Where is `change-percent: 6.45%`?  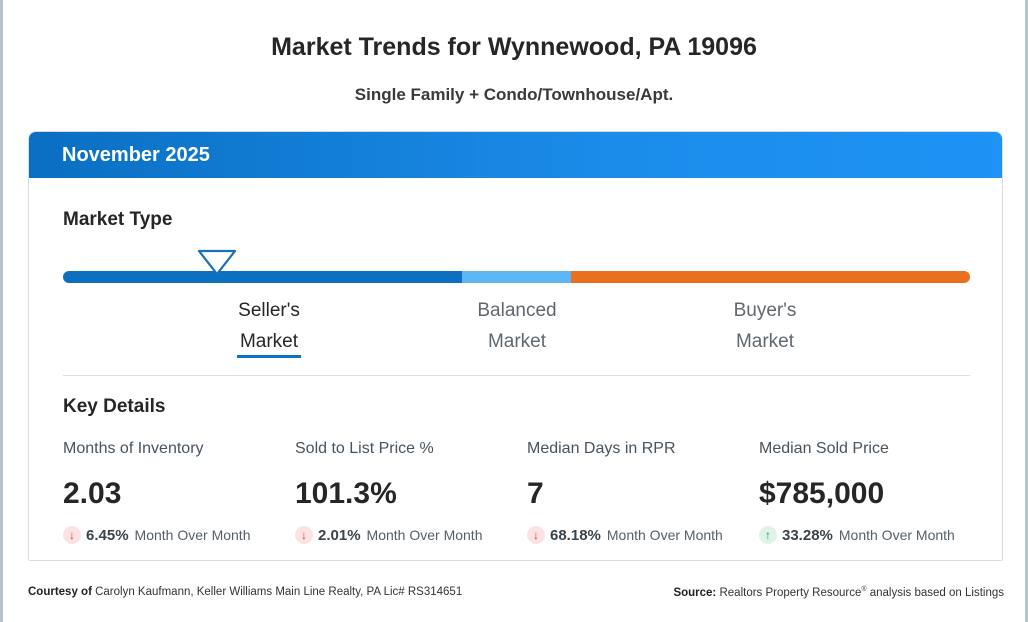 change-percent: 6.45% is located at coordinates (107, 535).